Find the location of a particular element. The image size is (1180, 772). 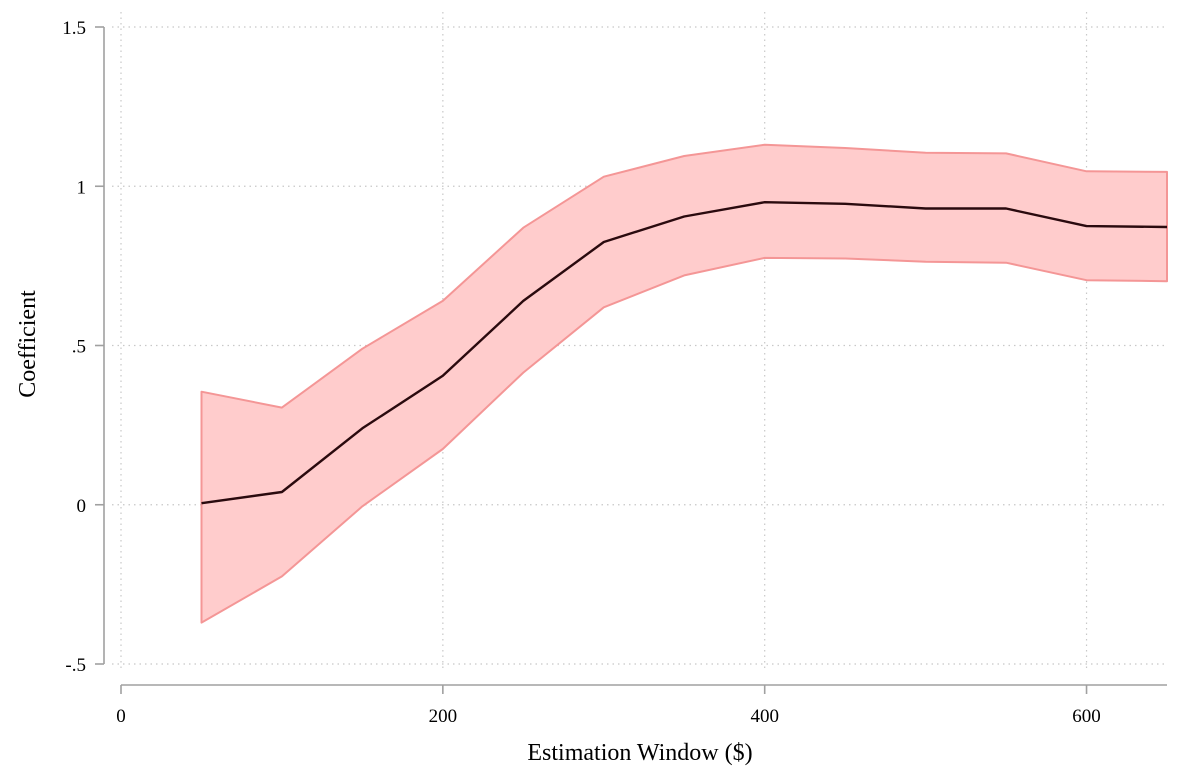

x-axis: 0 200 400 600 is located at coordinates (641, 705).